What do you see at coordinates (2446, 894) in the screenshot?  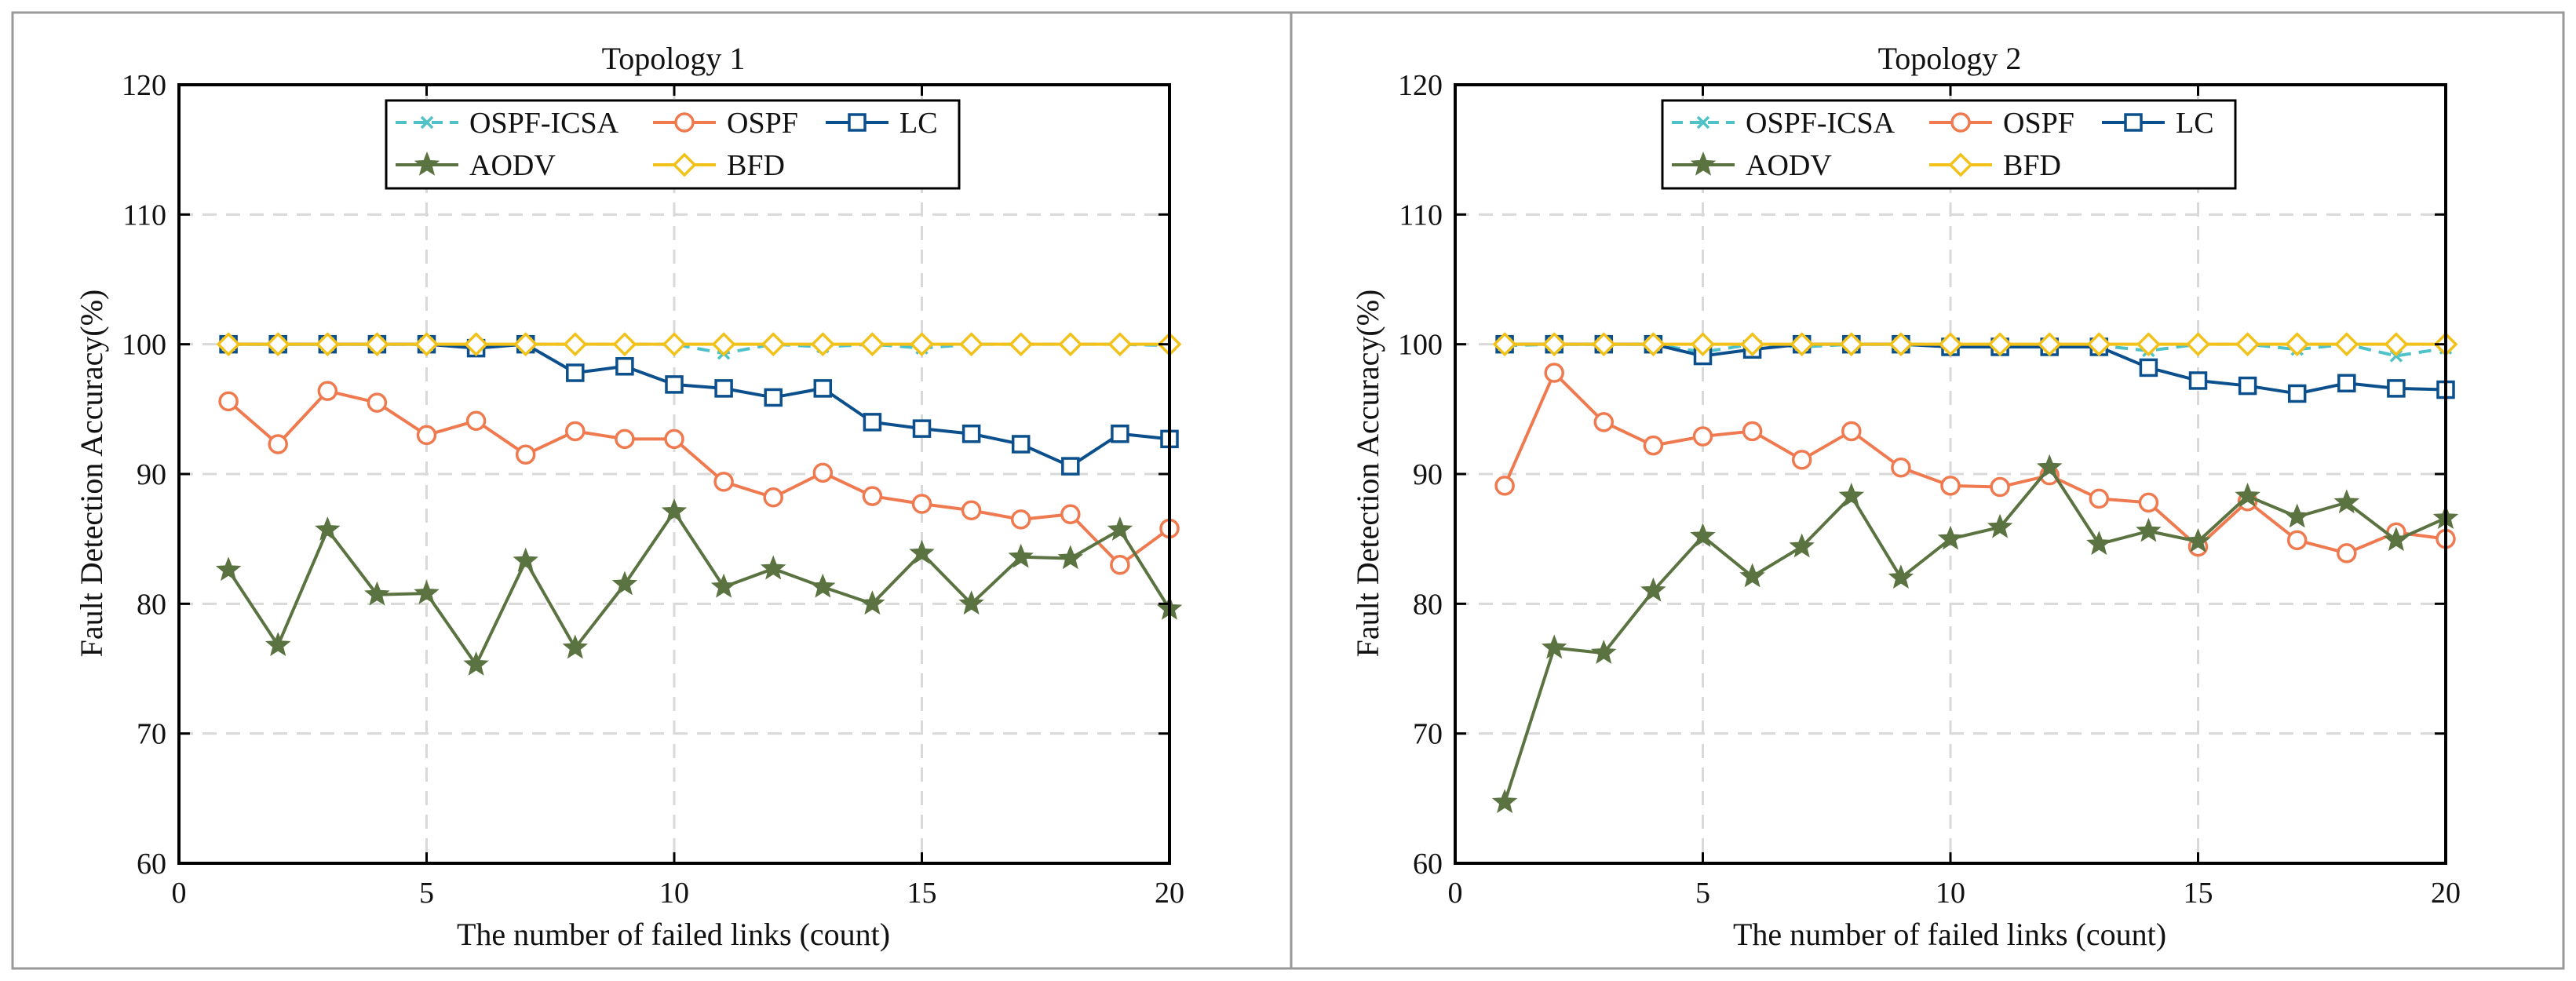 I see `x-tick-label: 20` at bounding box center [2446, 894].